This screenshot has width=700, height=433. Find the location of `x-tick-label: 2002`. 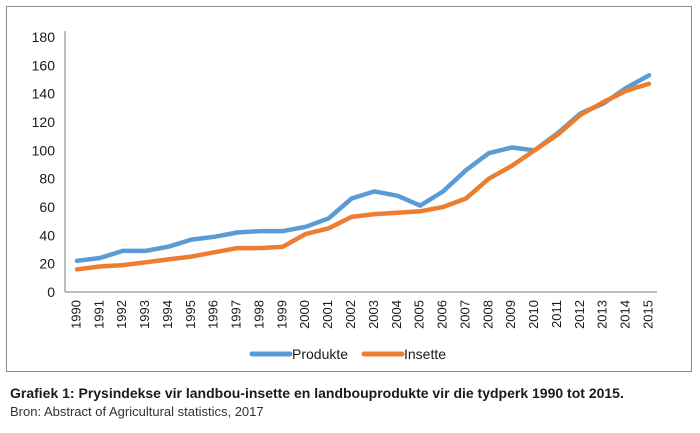

x-tick-label: 2002 is located at coordinates (350, 314).